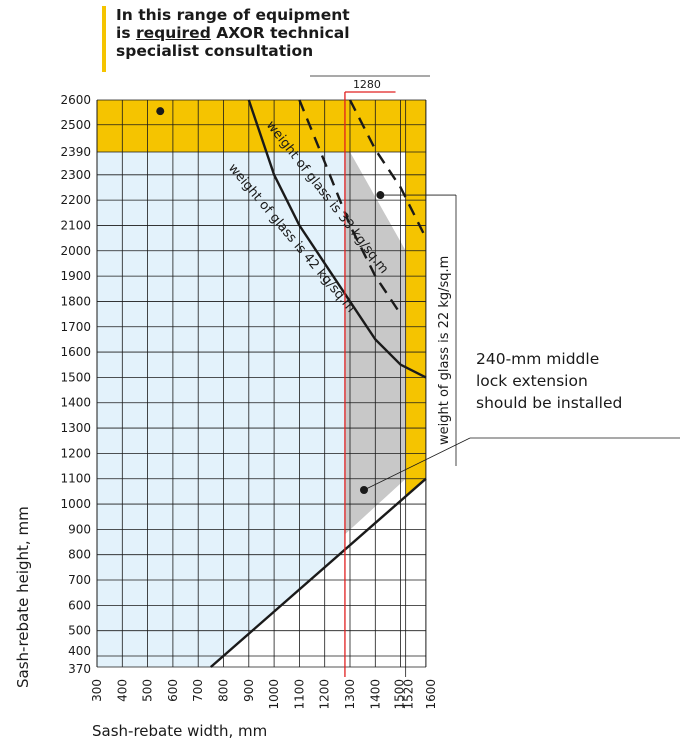 The height and width of the screenshot is (747, 682). What do you see at coordinates (75, 453) in the screenshot?
I see `y-tick-label: 1200` at bounding box center [75, 453].